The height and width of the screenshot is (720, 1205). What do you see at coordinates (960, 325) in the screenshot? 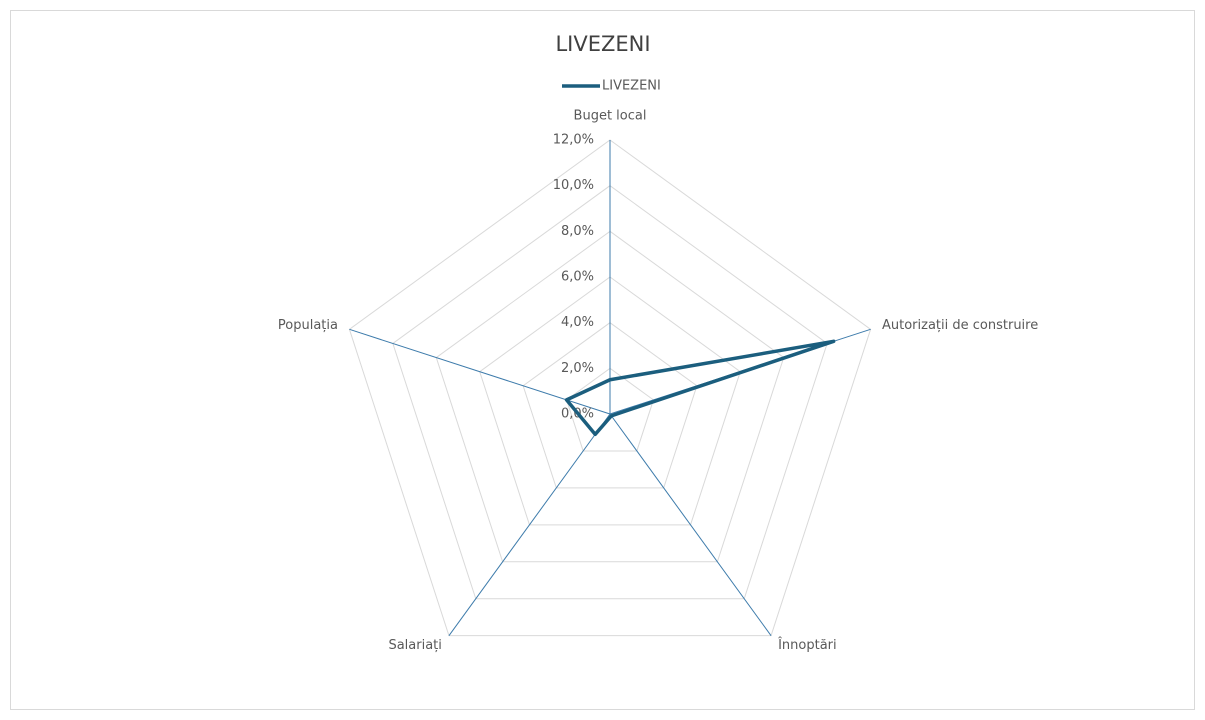
I see `category-label: Autorizații de construire` at bounding box center [960, 325].